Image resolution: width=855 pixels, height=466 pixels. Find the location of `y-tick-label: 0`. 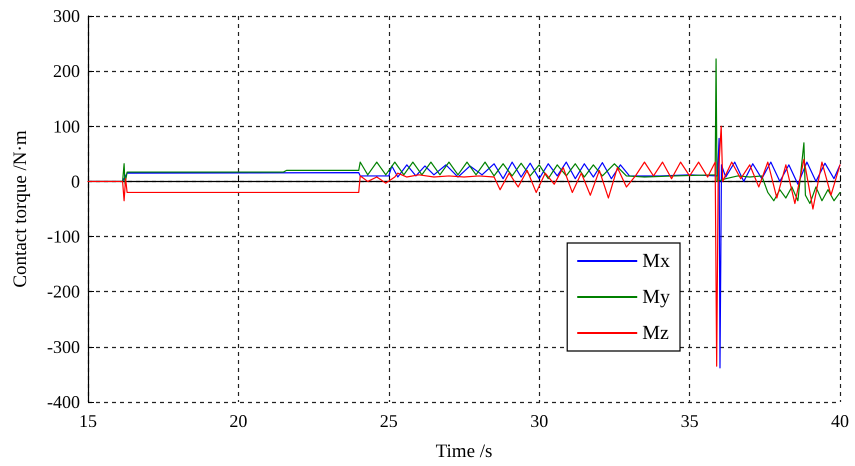

y-tick-label: 0 is located at coordinates (75, 181).